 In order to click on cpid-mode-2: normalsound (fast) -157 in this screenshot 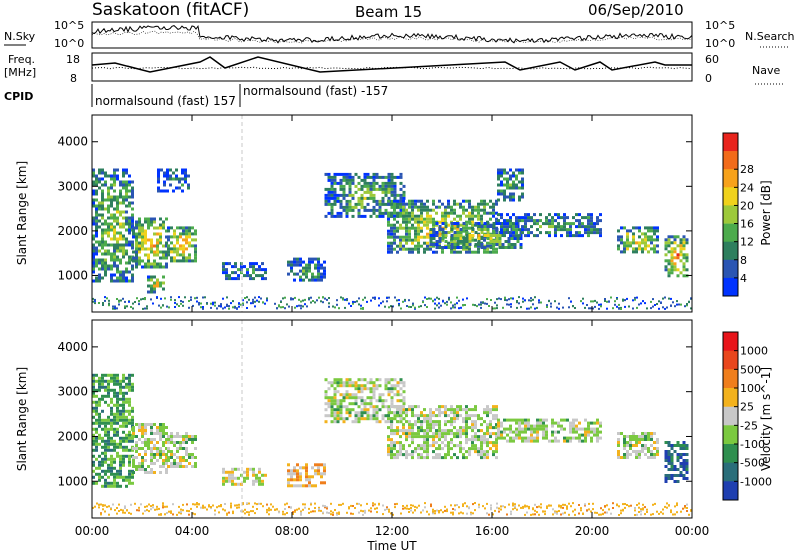, I will do `click(315, 91)`.